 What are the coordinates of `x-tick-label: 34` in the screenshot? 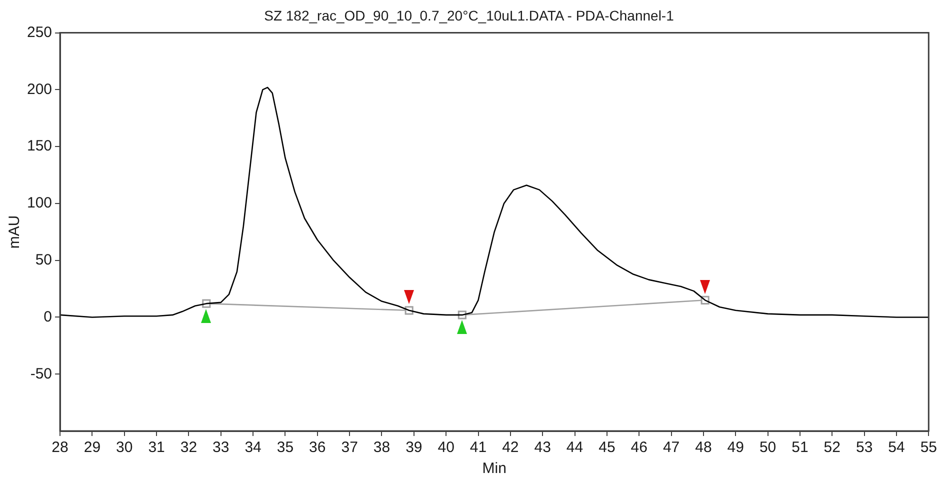 It's located at (253, 447).